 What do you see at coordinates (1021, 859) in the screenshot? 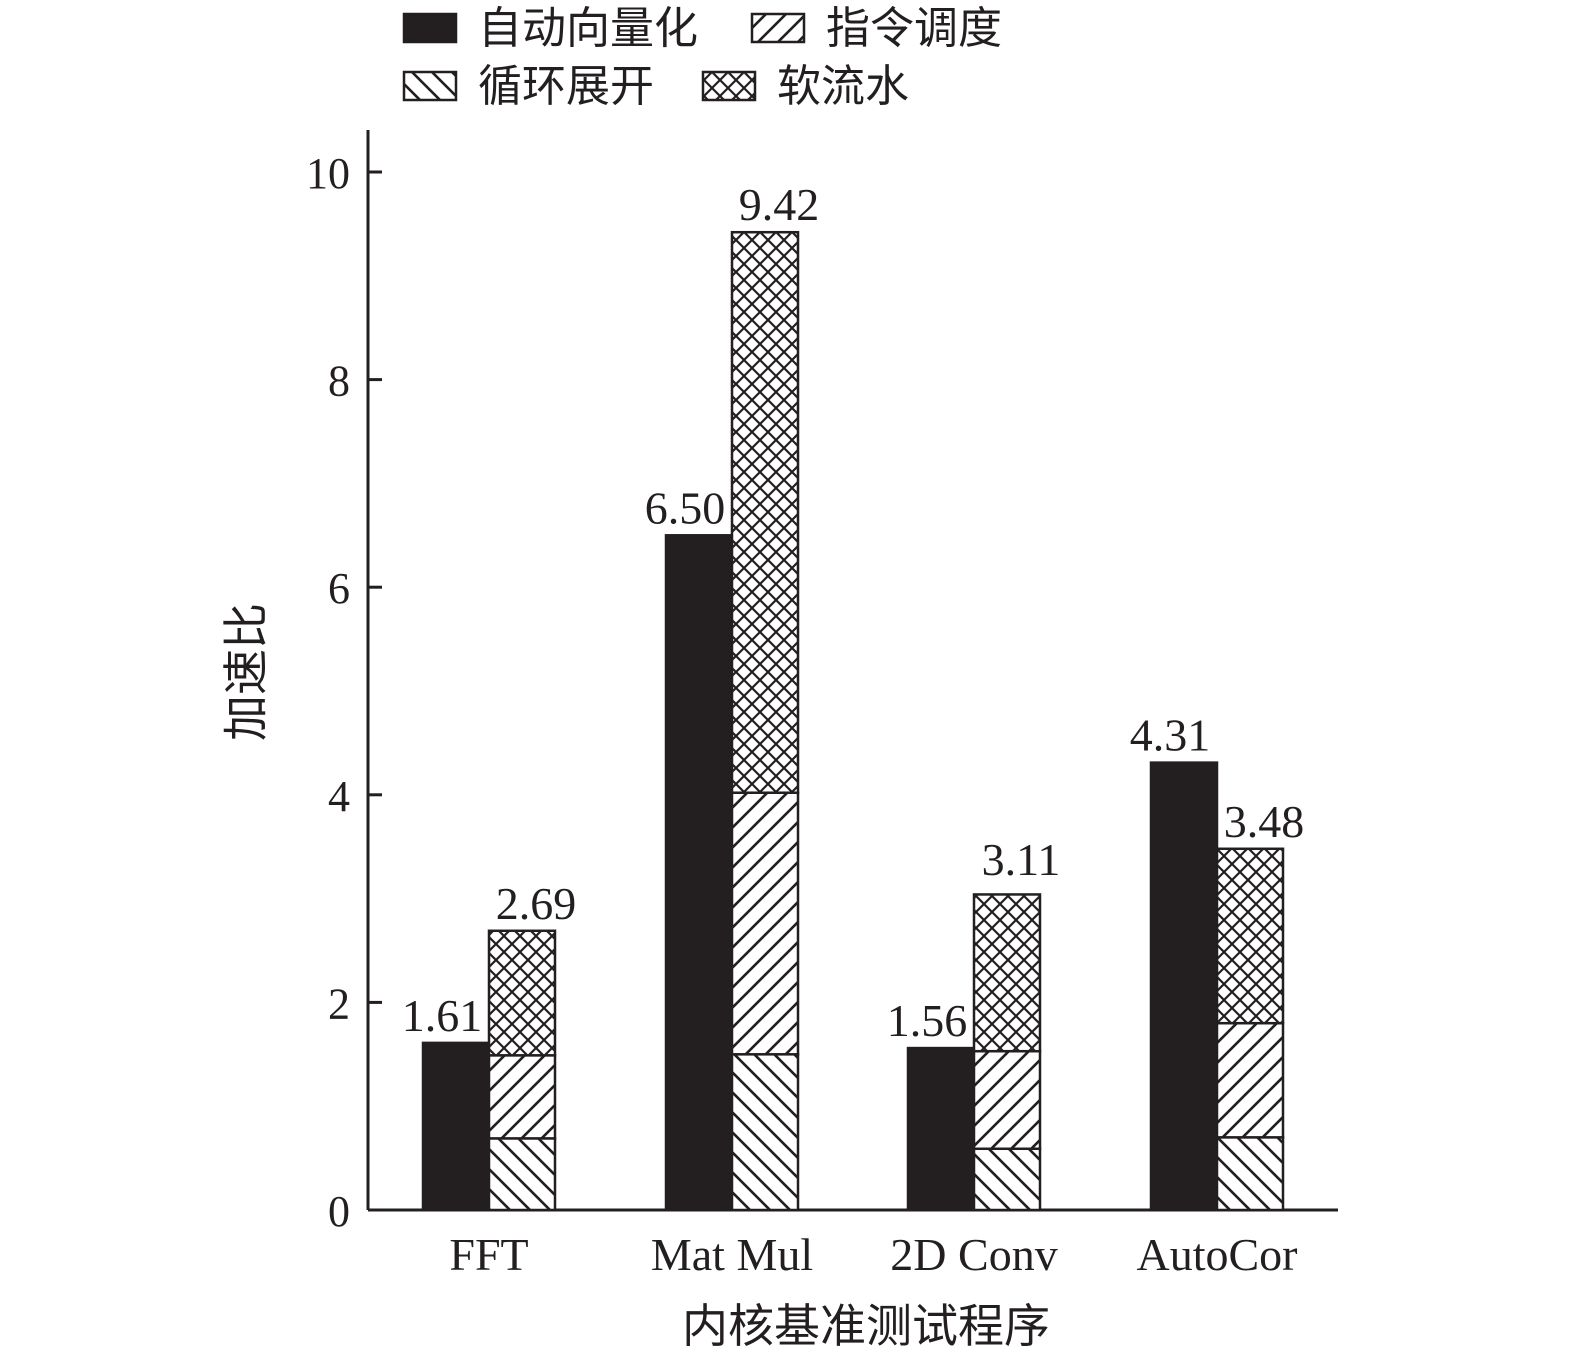
I see `stack-total-label: 3.11` at bounding box center [1021, 859].